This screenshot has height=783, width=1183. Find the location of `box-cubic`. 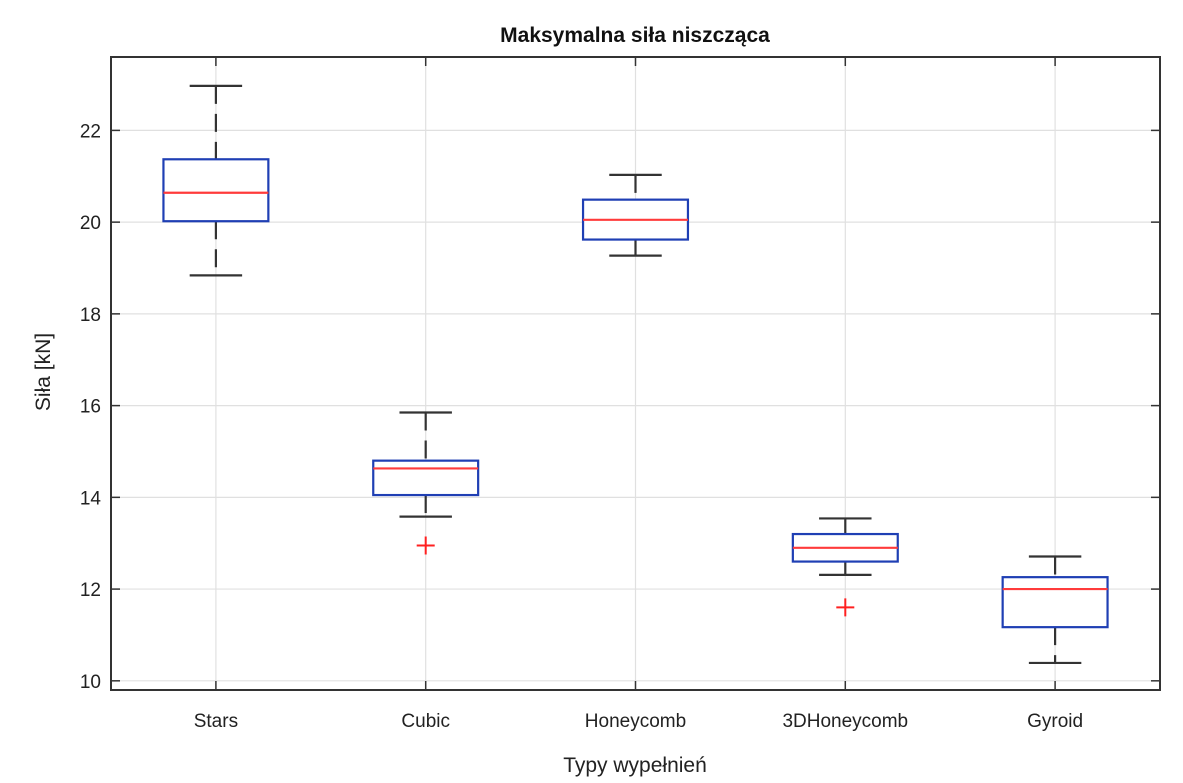

box-cubic is located at coordinates (426, 483).